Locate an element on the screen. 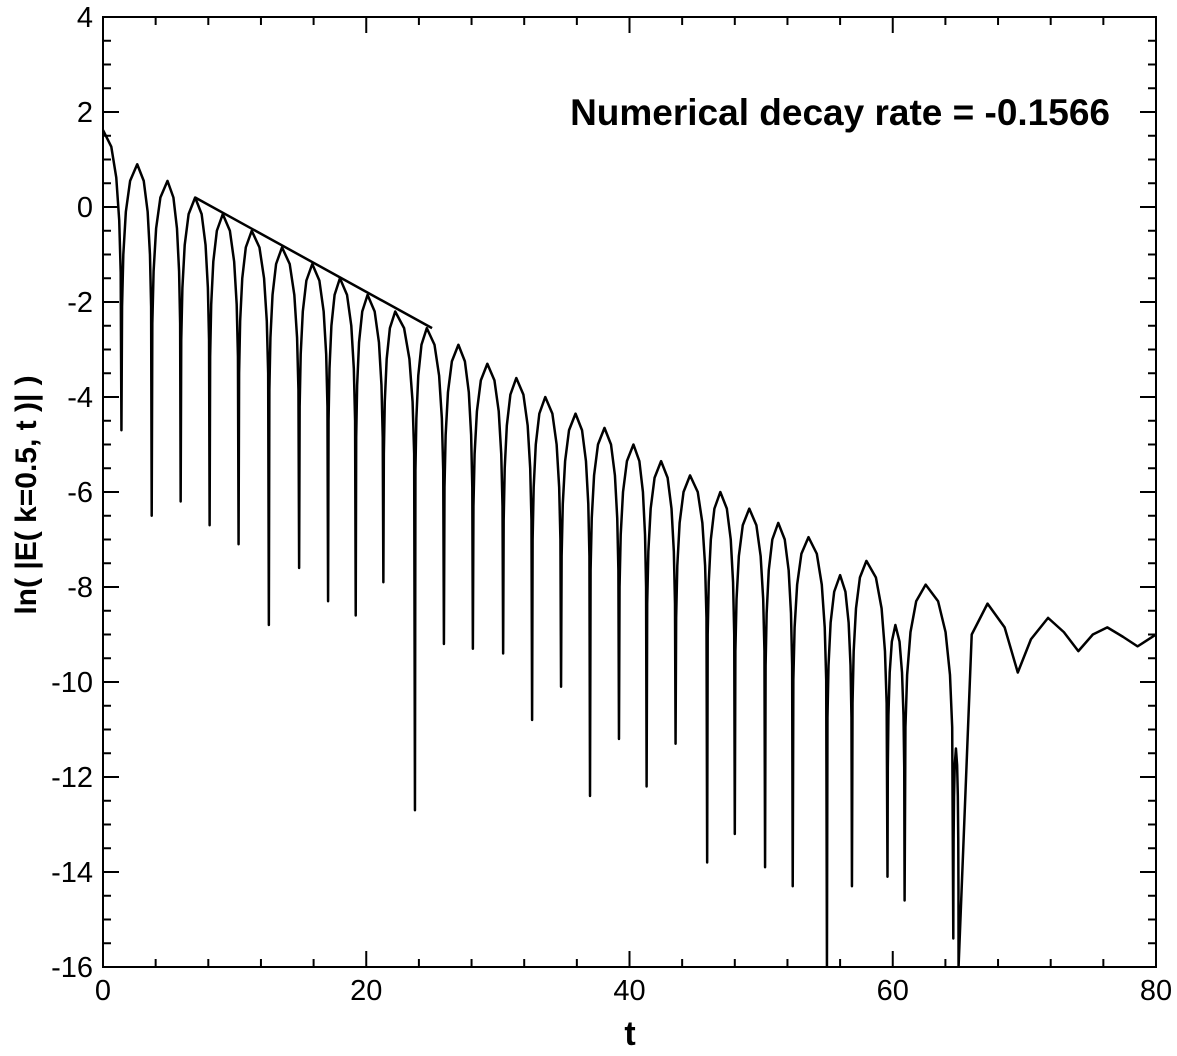 This screenshot has height=1056, width=1177. x-axis-title: t is located at coordinates (629, 1034).